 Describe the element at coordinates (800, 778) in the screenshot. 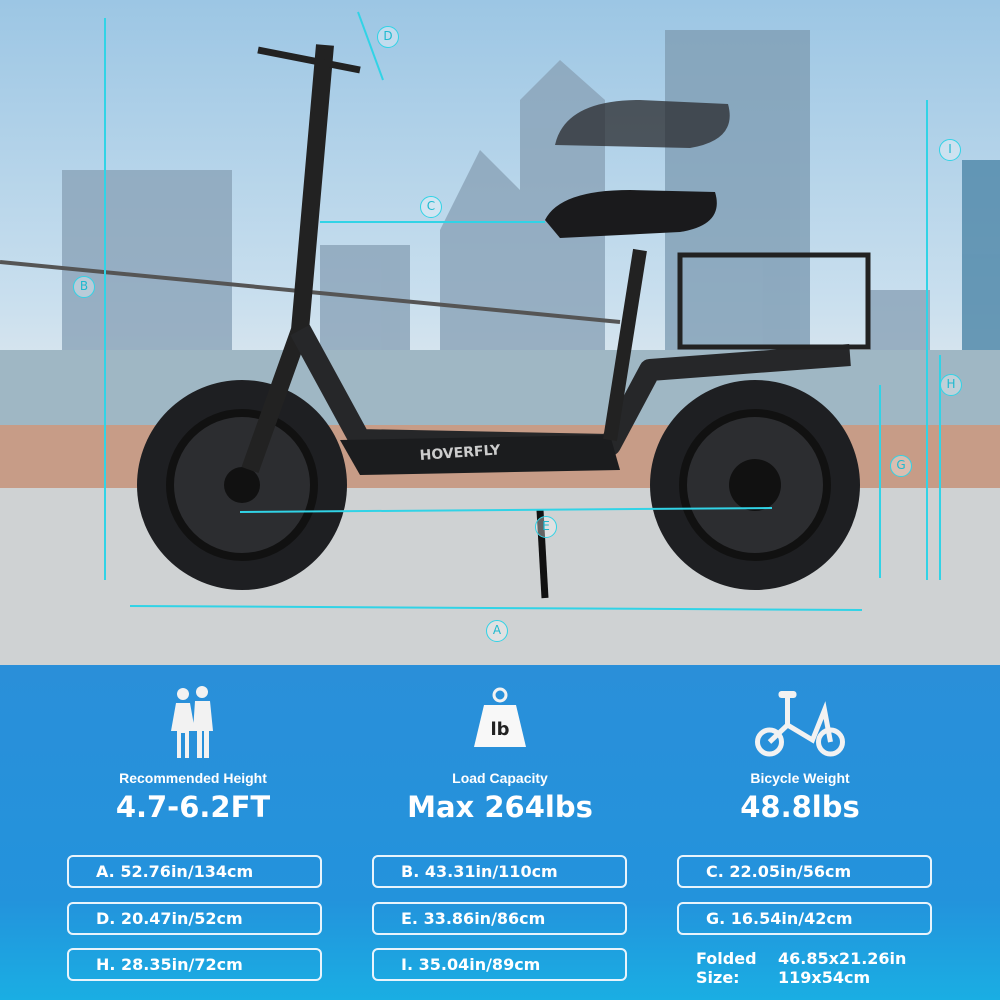

I see `feature-label: Bicycle Weight` at that location.